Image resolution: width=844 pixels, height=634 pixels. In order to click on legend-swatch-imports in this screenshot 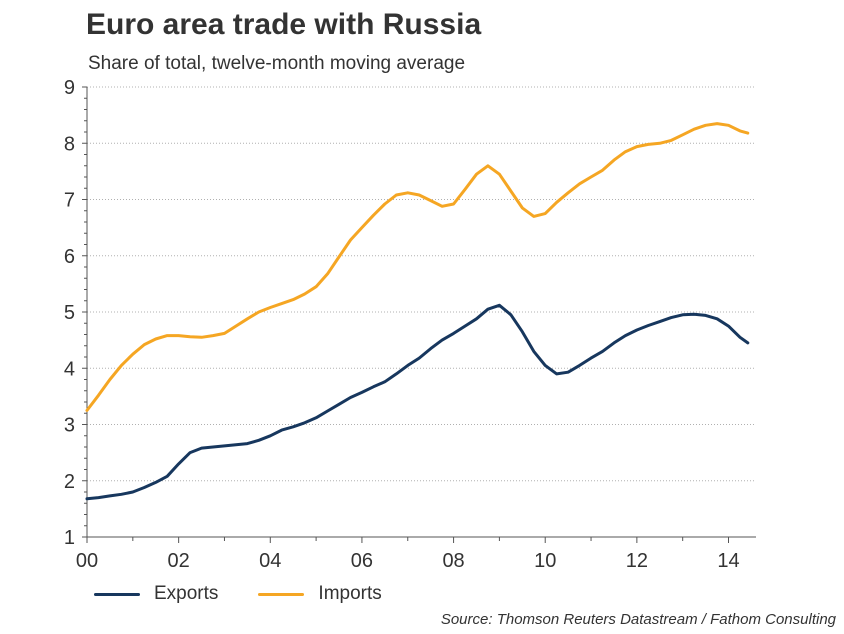, I will do `click(281, 594)`.